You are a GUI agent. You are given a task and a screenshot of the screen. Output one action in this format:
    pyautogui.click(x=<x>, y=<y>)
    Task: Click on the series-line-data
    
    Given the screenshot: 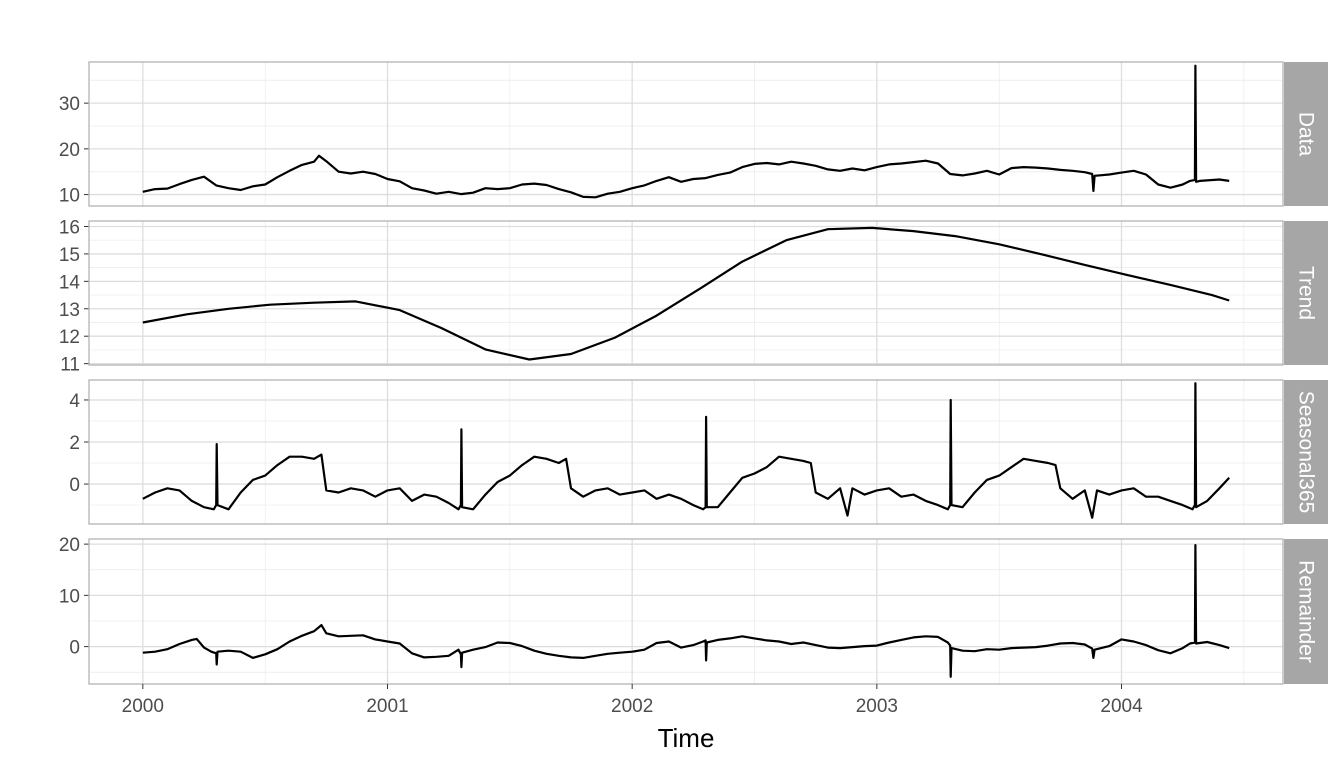 What is the action you would take?
    pyautogui.click(x=686, y=131)
    